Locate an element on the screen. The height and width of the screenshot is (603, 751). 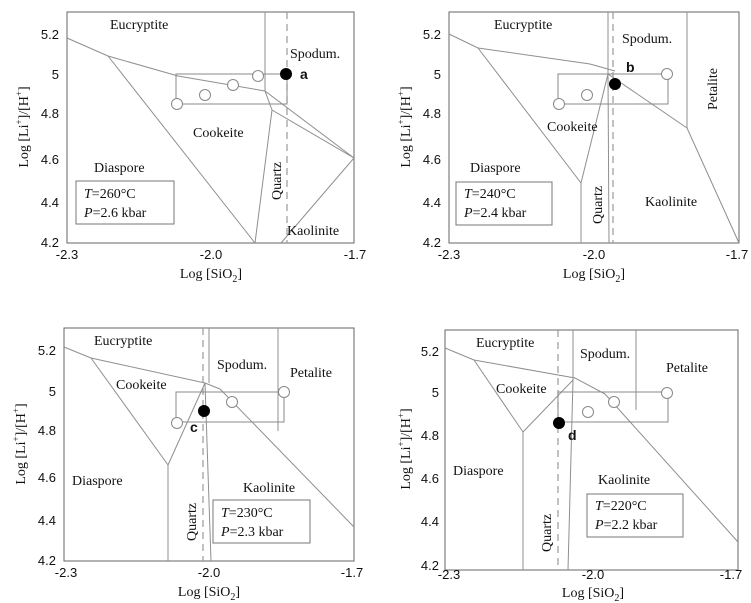
boundary-petalite is located at coordinates (713, 128).